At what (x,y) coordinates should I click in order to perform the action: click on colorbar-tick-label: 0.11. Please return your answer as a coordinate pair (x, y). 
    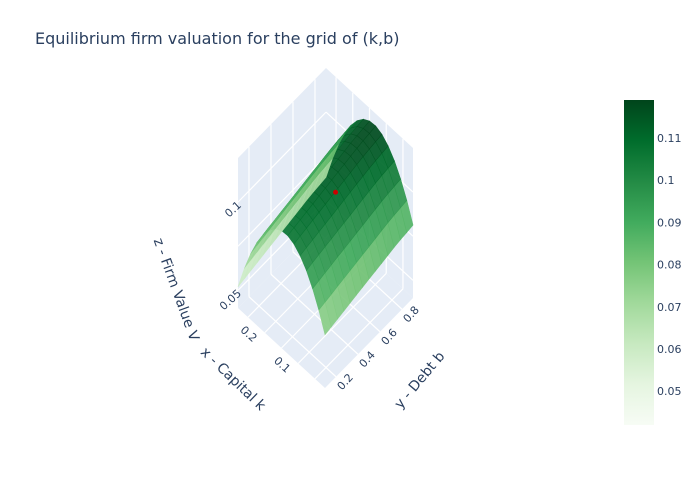
    Looking at the image, I should click on (669, 138).